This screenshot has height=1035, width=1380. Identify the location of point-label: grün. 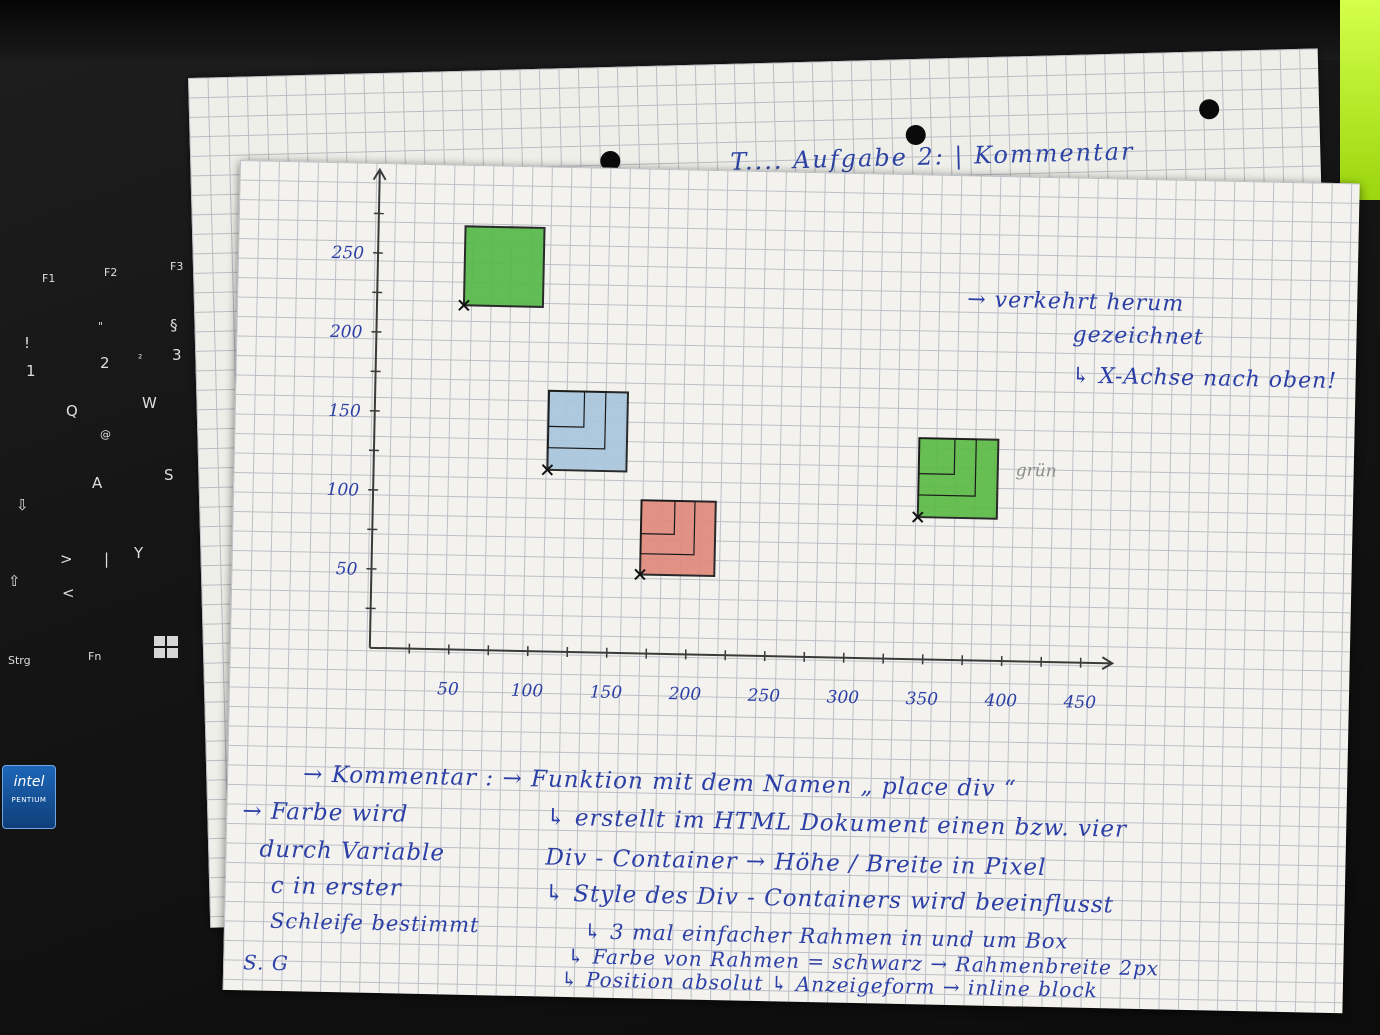
(1036, 471).